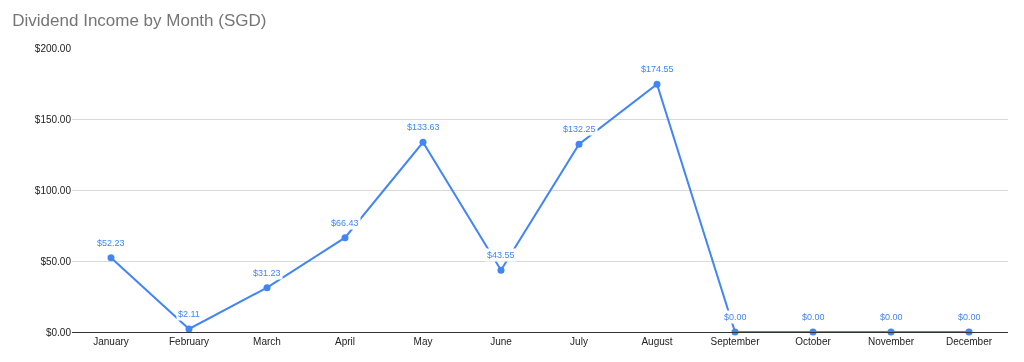  Describe the element at coordinates (501, 255) in the screenshot. I see `data-label: $43.55` at that location.